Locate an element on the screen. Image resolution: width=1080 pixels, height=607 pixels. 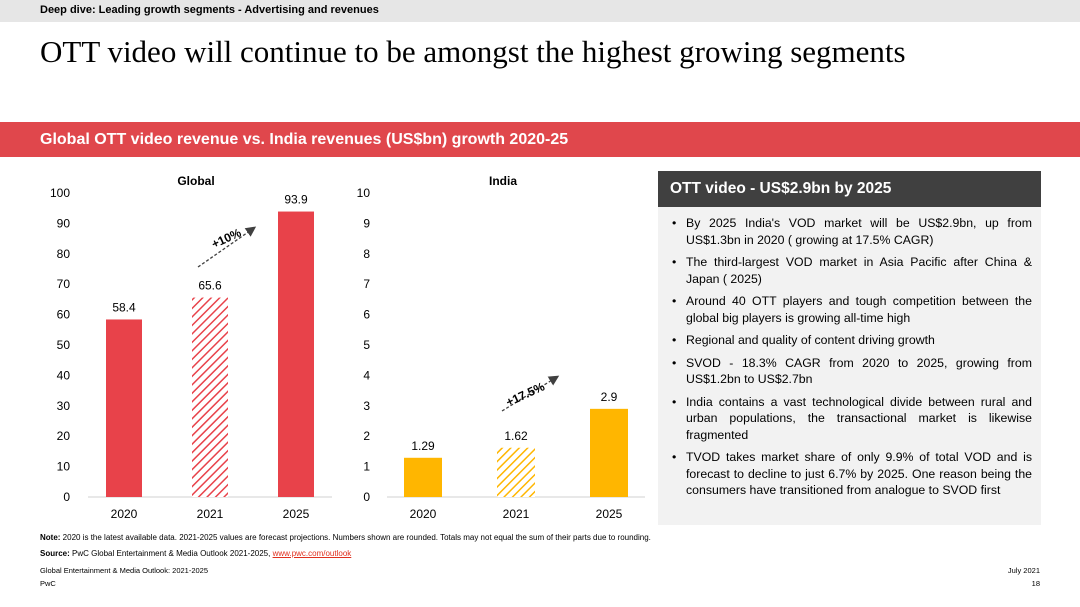
footer-date: July 2021 is located at coordinates (1023, 570).